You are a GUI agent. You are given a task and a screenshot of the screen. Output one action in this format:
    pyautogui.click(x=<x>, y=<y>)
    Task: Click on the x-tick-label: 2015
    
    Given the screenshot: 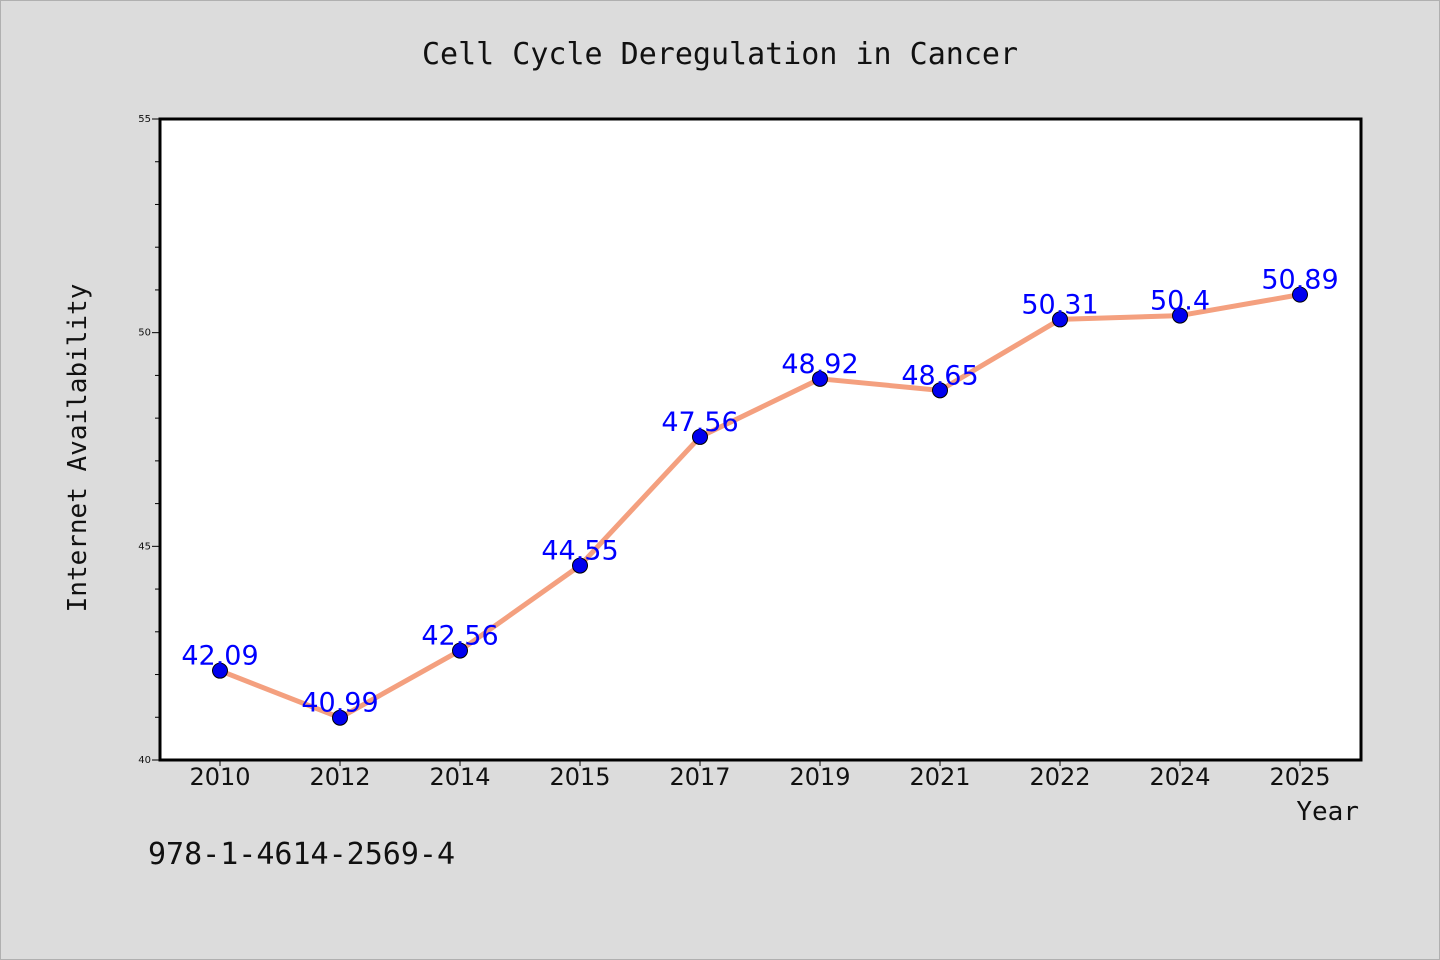 What is the action you would take?
    pyautogui.click(x=579, y=777)
    